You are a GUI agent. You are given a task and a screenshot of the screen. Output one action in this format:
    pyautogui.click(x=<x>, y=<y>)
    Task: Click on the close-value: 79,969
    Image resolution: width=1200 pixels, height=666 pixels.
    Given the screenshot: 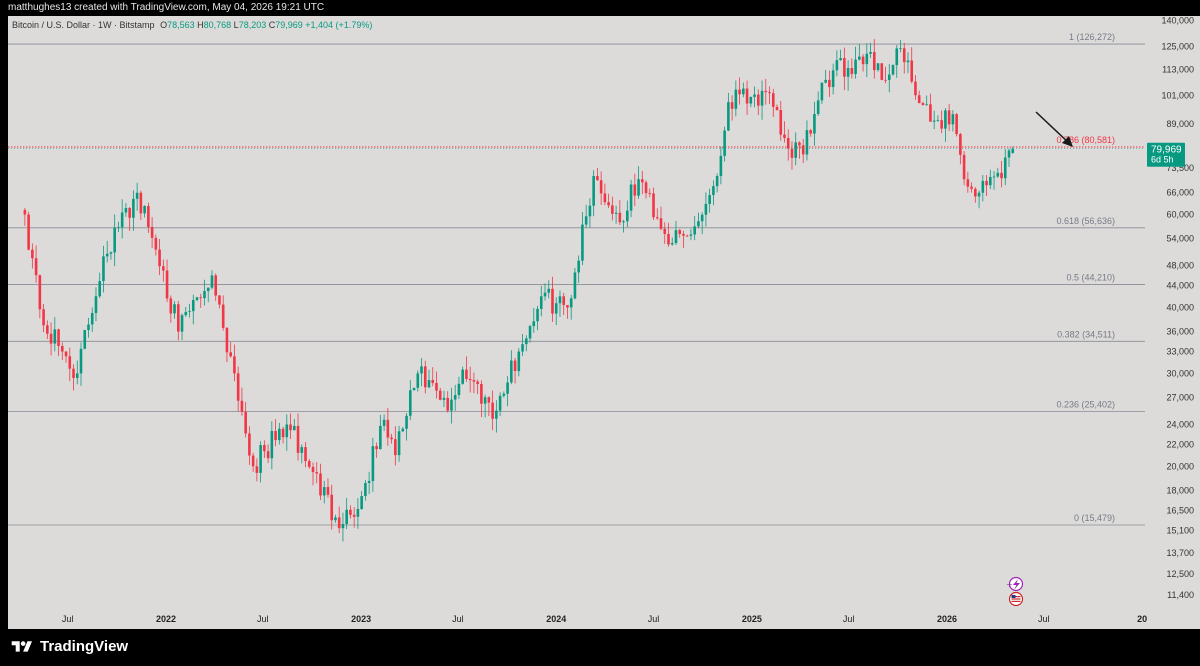 What is the action you would take?
    pyautogui.click(x=289, y=25)
    